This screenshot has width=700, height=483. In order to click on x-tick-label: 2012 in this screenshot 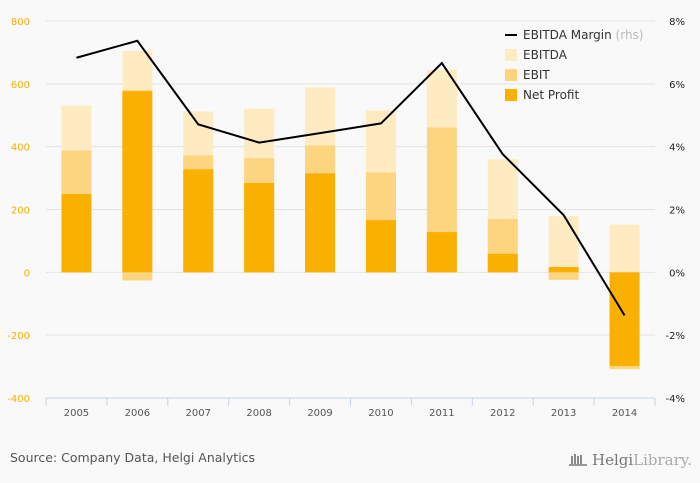, I will do `click(502, 413)`.